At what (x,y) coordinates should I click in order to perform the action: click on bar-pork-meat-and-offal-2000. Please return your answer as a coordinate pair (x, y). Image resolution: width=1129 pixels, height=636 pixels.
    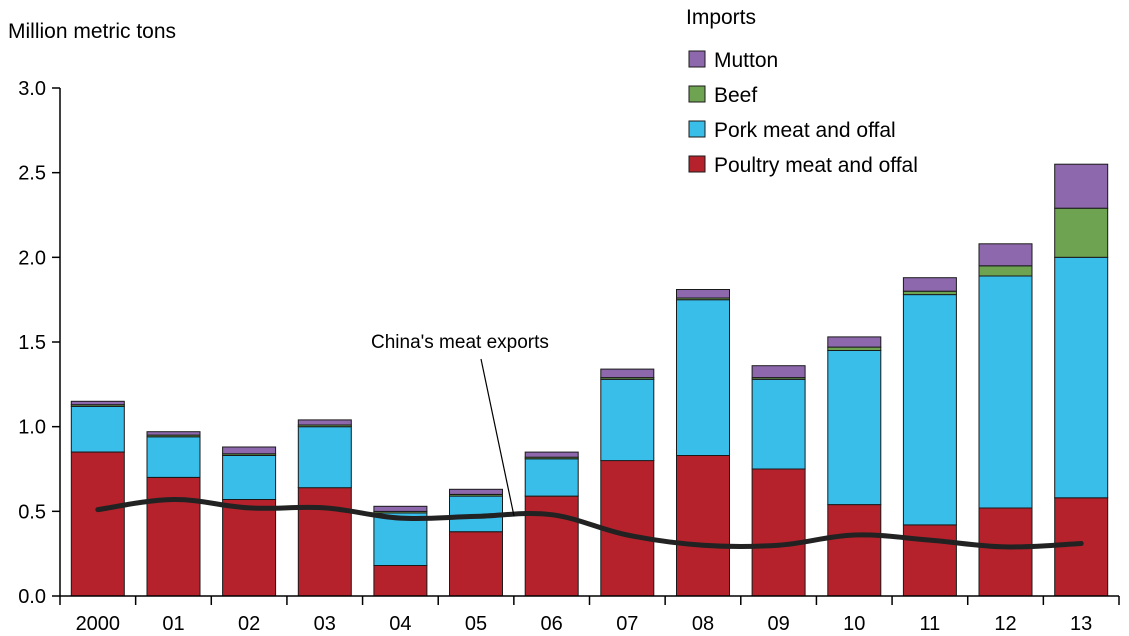
    Looking at the image, I should click on (97, 429).